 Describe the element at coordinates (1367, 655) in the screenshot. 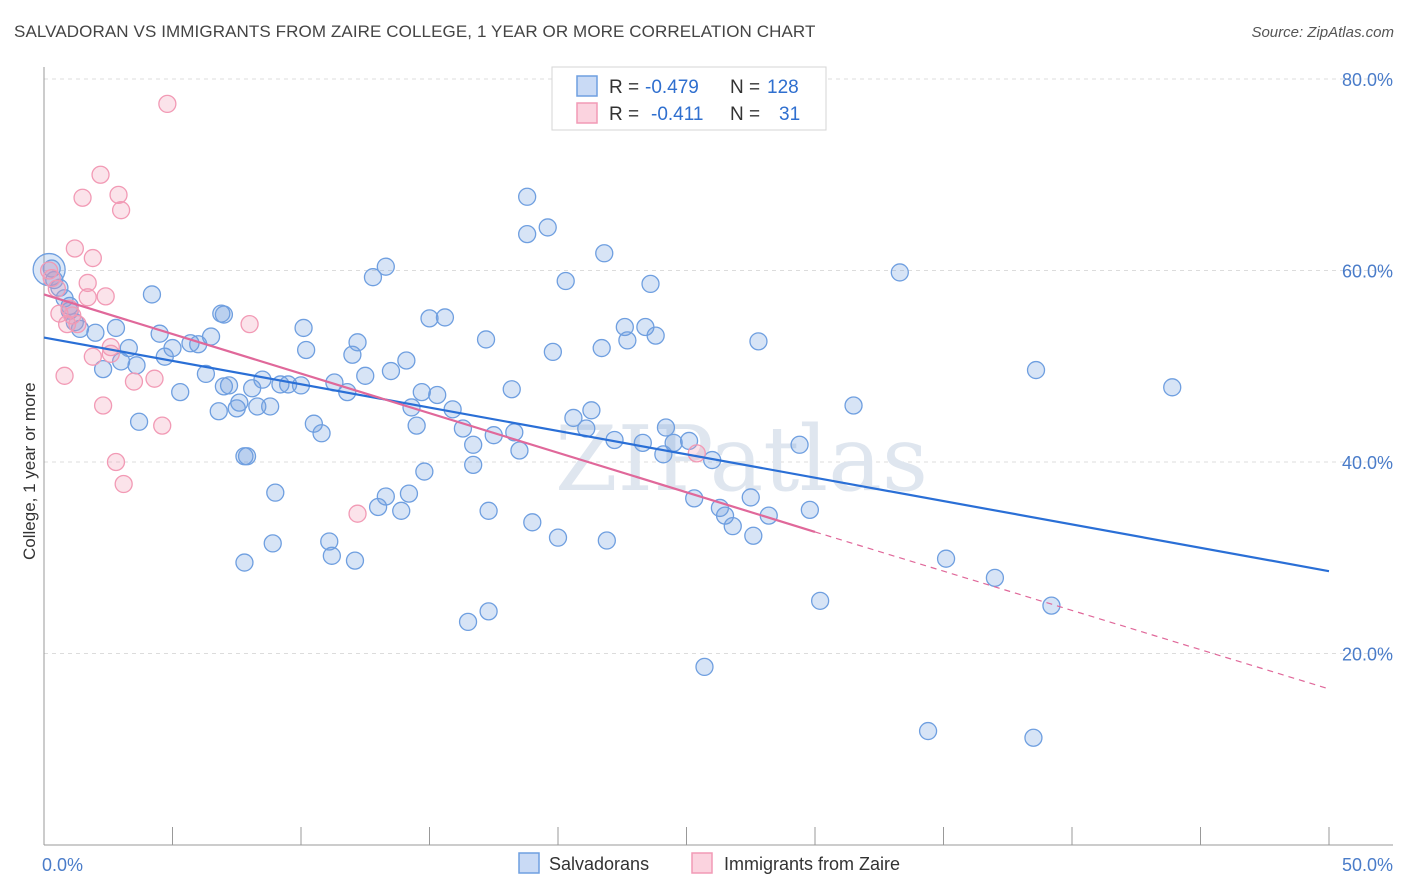

I see `y-tick-label: 20.0%` at that location.